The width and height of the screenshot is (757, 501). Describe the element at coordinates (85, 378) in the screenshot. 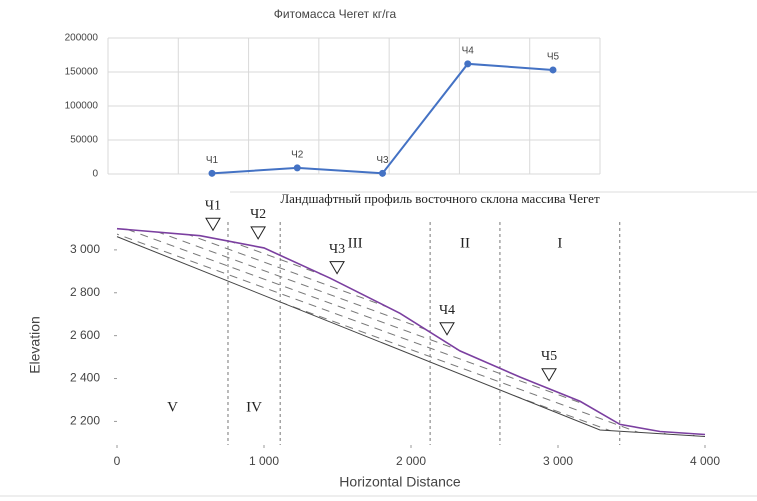

I see `y-tick-label: 2 400` at that location.